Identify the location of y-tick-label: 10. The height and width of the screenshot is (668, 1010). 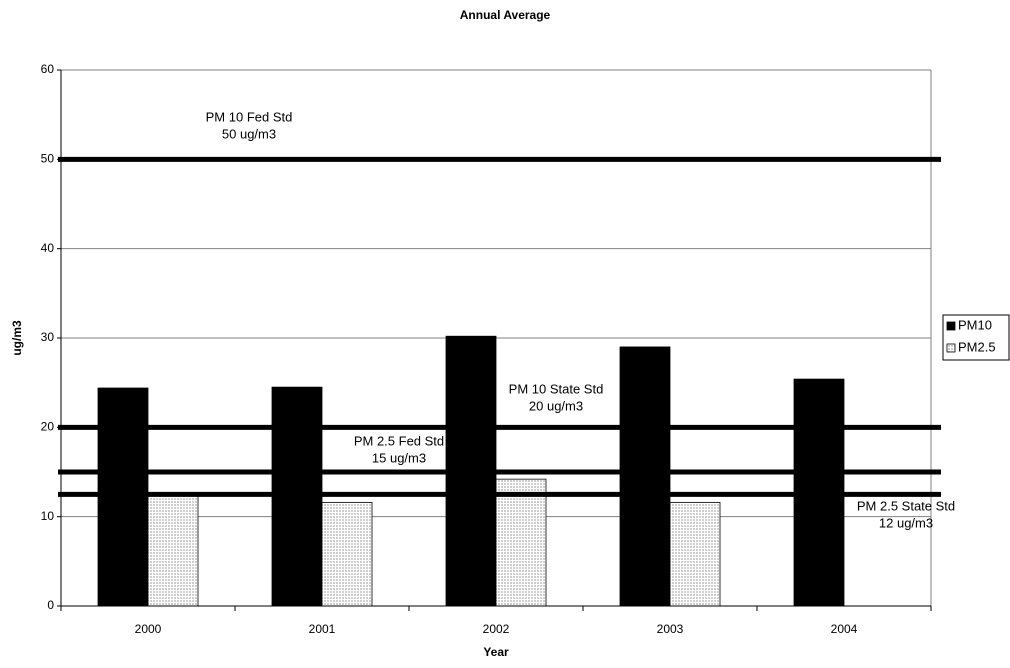
(48, 516).